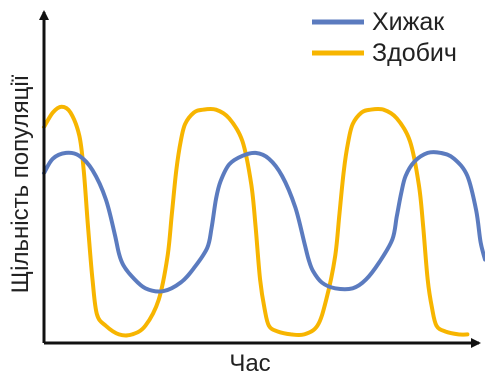  I want to click on legend-label-prey: Здобич, so click(414, 53).